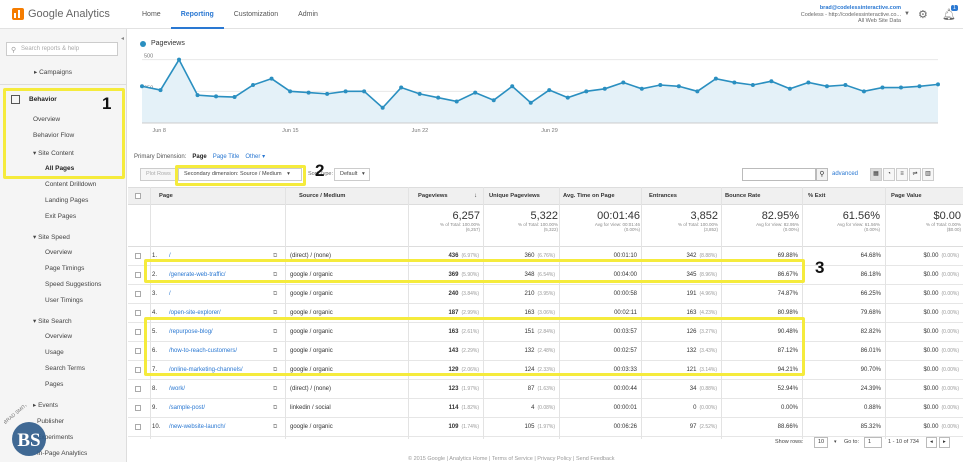 This screenshot has width=963, height=462. What do you see at coordinates (51, 421) in the screenshot?
I see `sidebar-item-publisher: Publisher` at bounding box center [51, 421].